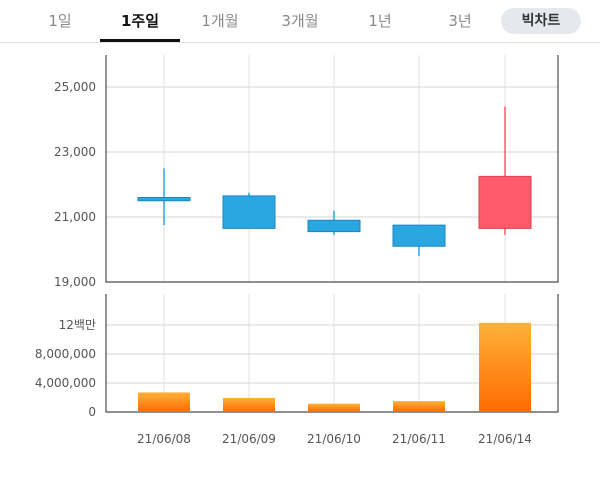  Describe the element at coordinates (249, 439) in the screenshot. I see `date-tick-label: 21/06/09` at that location.